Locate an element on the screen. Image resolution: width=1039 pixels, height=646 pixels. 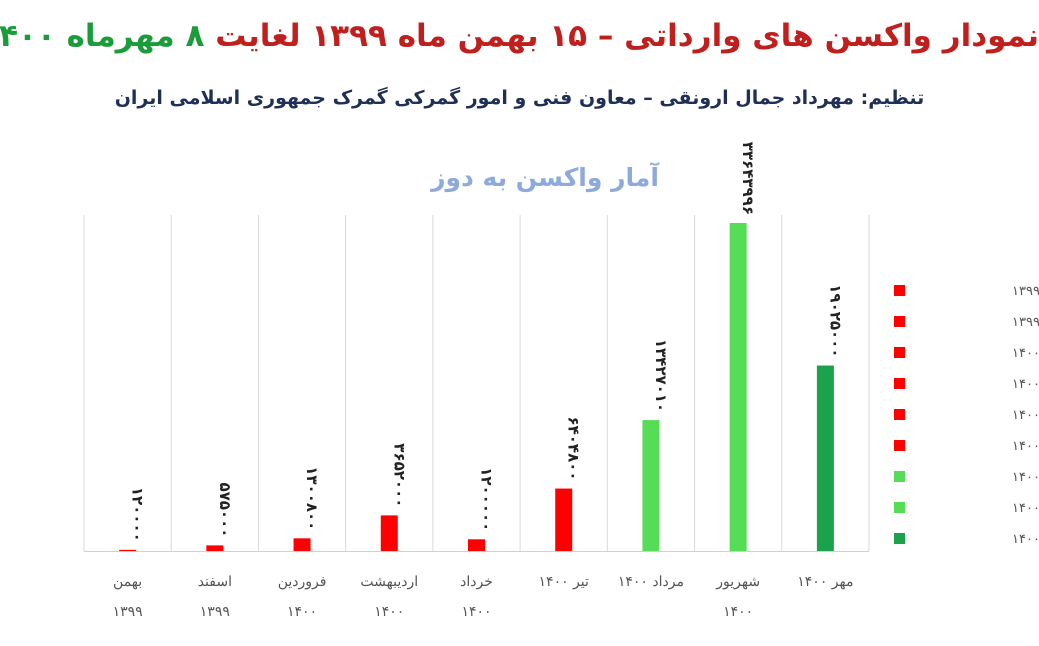
data-label: ۱۲۰۰۰۰ is located at coordinates (138, 514).